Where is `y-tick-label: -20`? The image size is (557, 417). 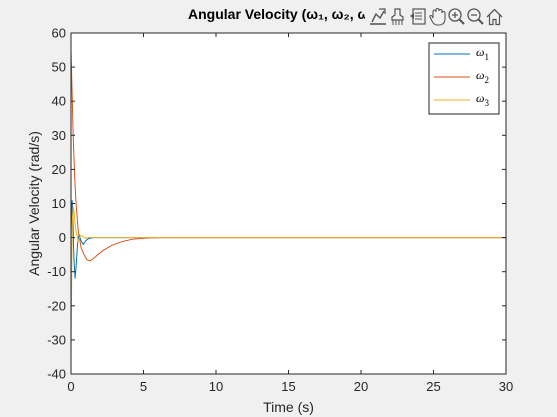 y-tick-label: -20 is located at coordinates (56, 305).